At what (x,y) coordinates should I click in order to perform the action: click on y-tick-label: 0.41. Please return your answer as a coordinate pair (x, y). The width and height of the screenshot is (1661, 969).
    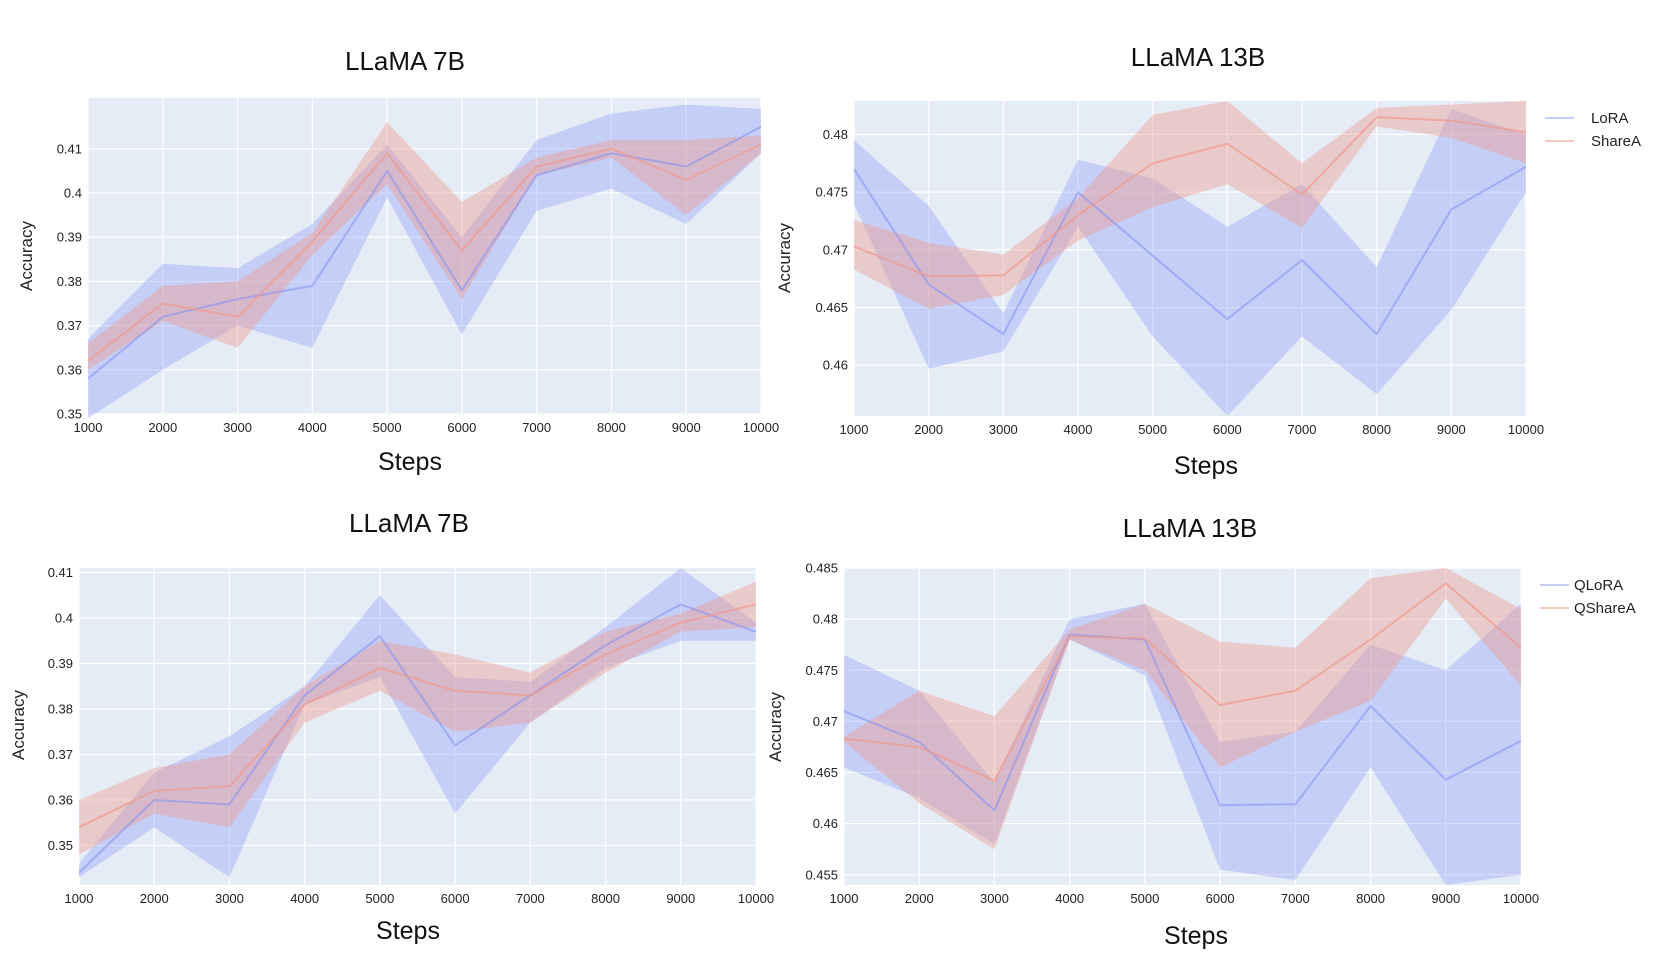
    Looking at the image, I should click on (60, 572).